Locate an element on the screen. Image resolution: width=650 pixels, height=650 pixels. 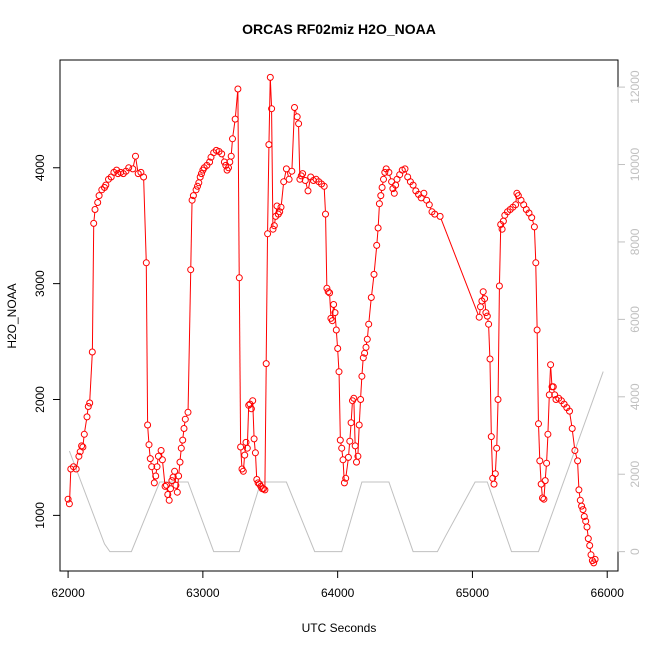
chart-title: ORCAS RF02miz H2O_NOAA is located at coordinates (339, 29).